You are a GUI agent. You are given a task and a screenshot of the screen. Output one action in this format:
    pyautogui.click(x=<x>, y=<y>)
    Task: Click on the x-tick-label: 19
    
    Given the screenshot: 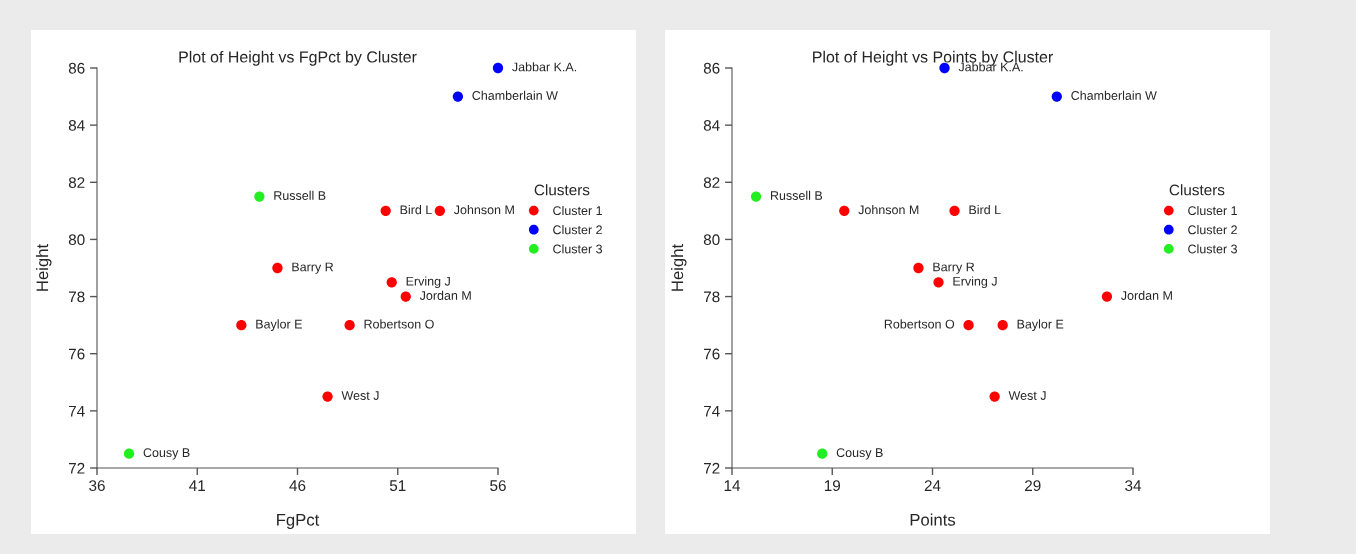 What is the action you would take?
    pyautogui.click(x=832, y=486)
    